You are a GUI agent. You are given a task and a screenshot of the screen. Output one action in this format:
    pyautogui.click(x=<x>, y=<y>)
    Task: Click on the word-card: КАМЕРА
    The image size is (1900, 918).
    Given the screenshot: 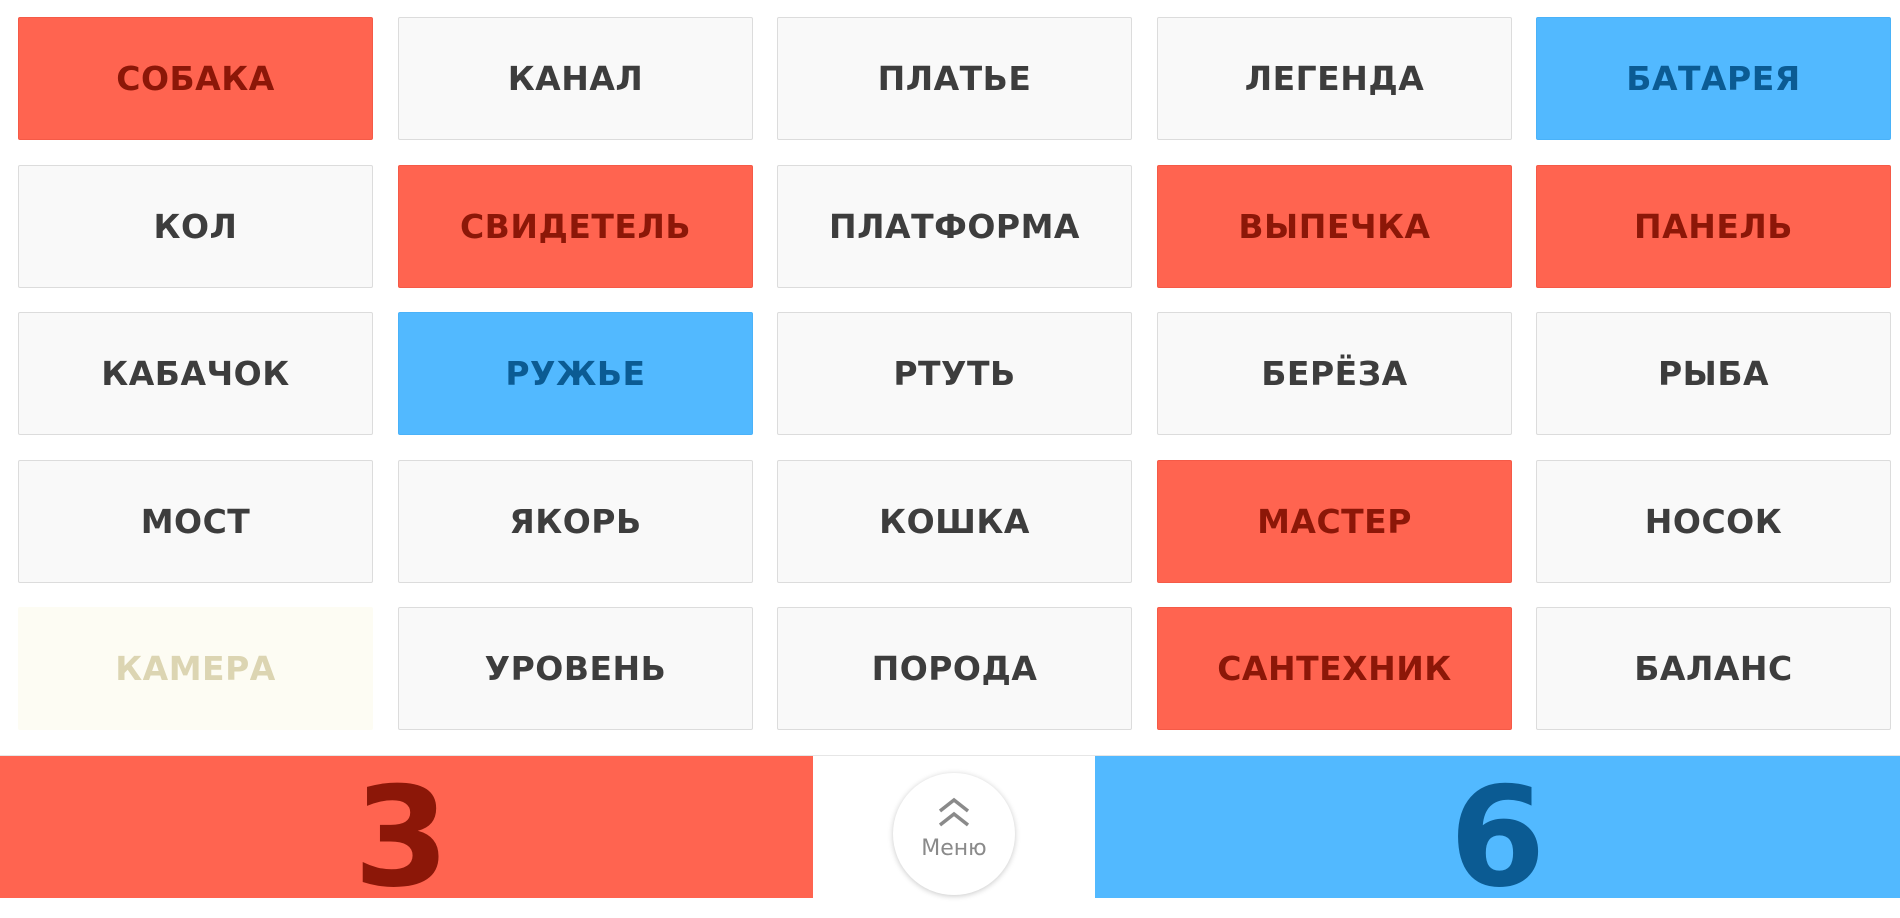 What is the action you would take?
    pyautogui.click(x=195, y=668)
    